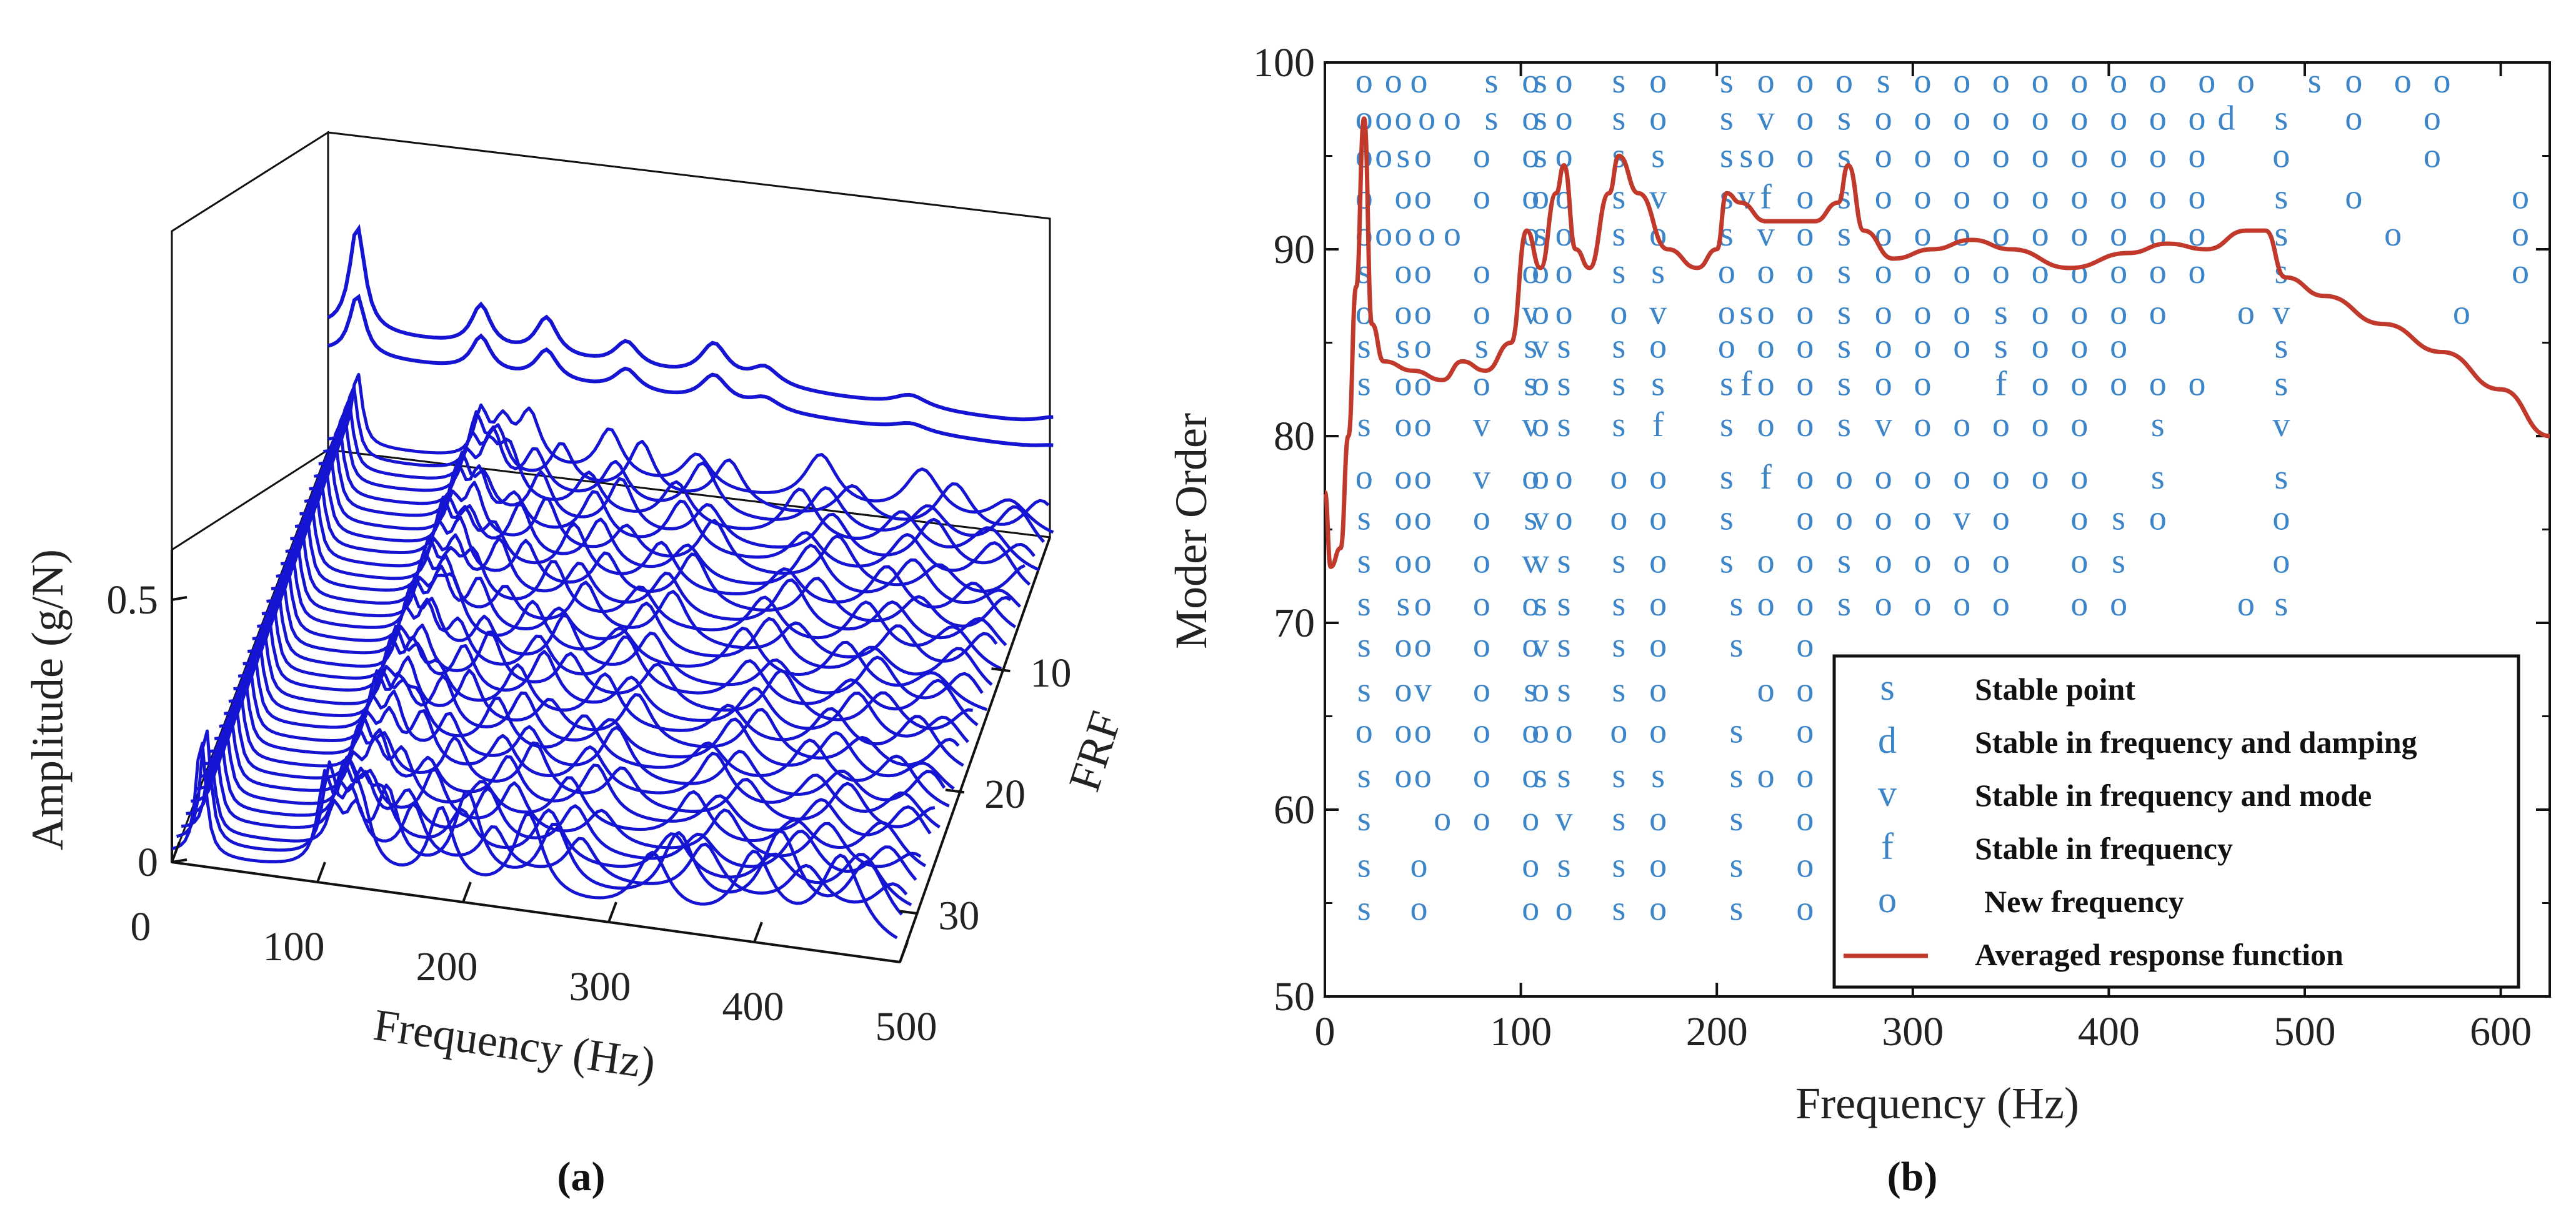  I want to click on a-x-tick-label: 100, so click(294, 947).